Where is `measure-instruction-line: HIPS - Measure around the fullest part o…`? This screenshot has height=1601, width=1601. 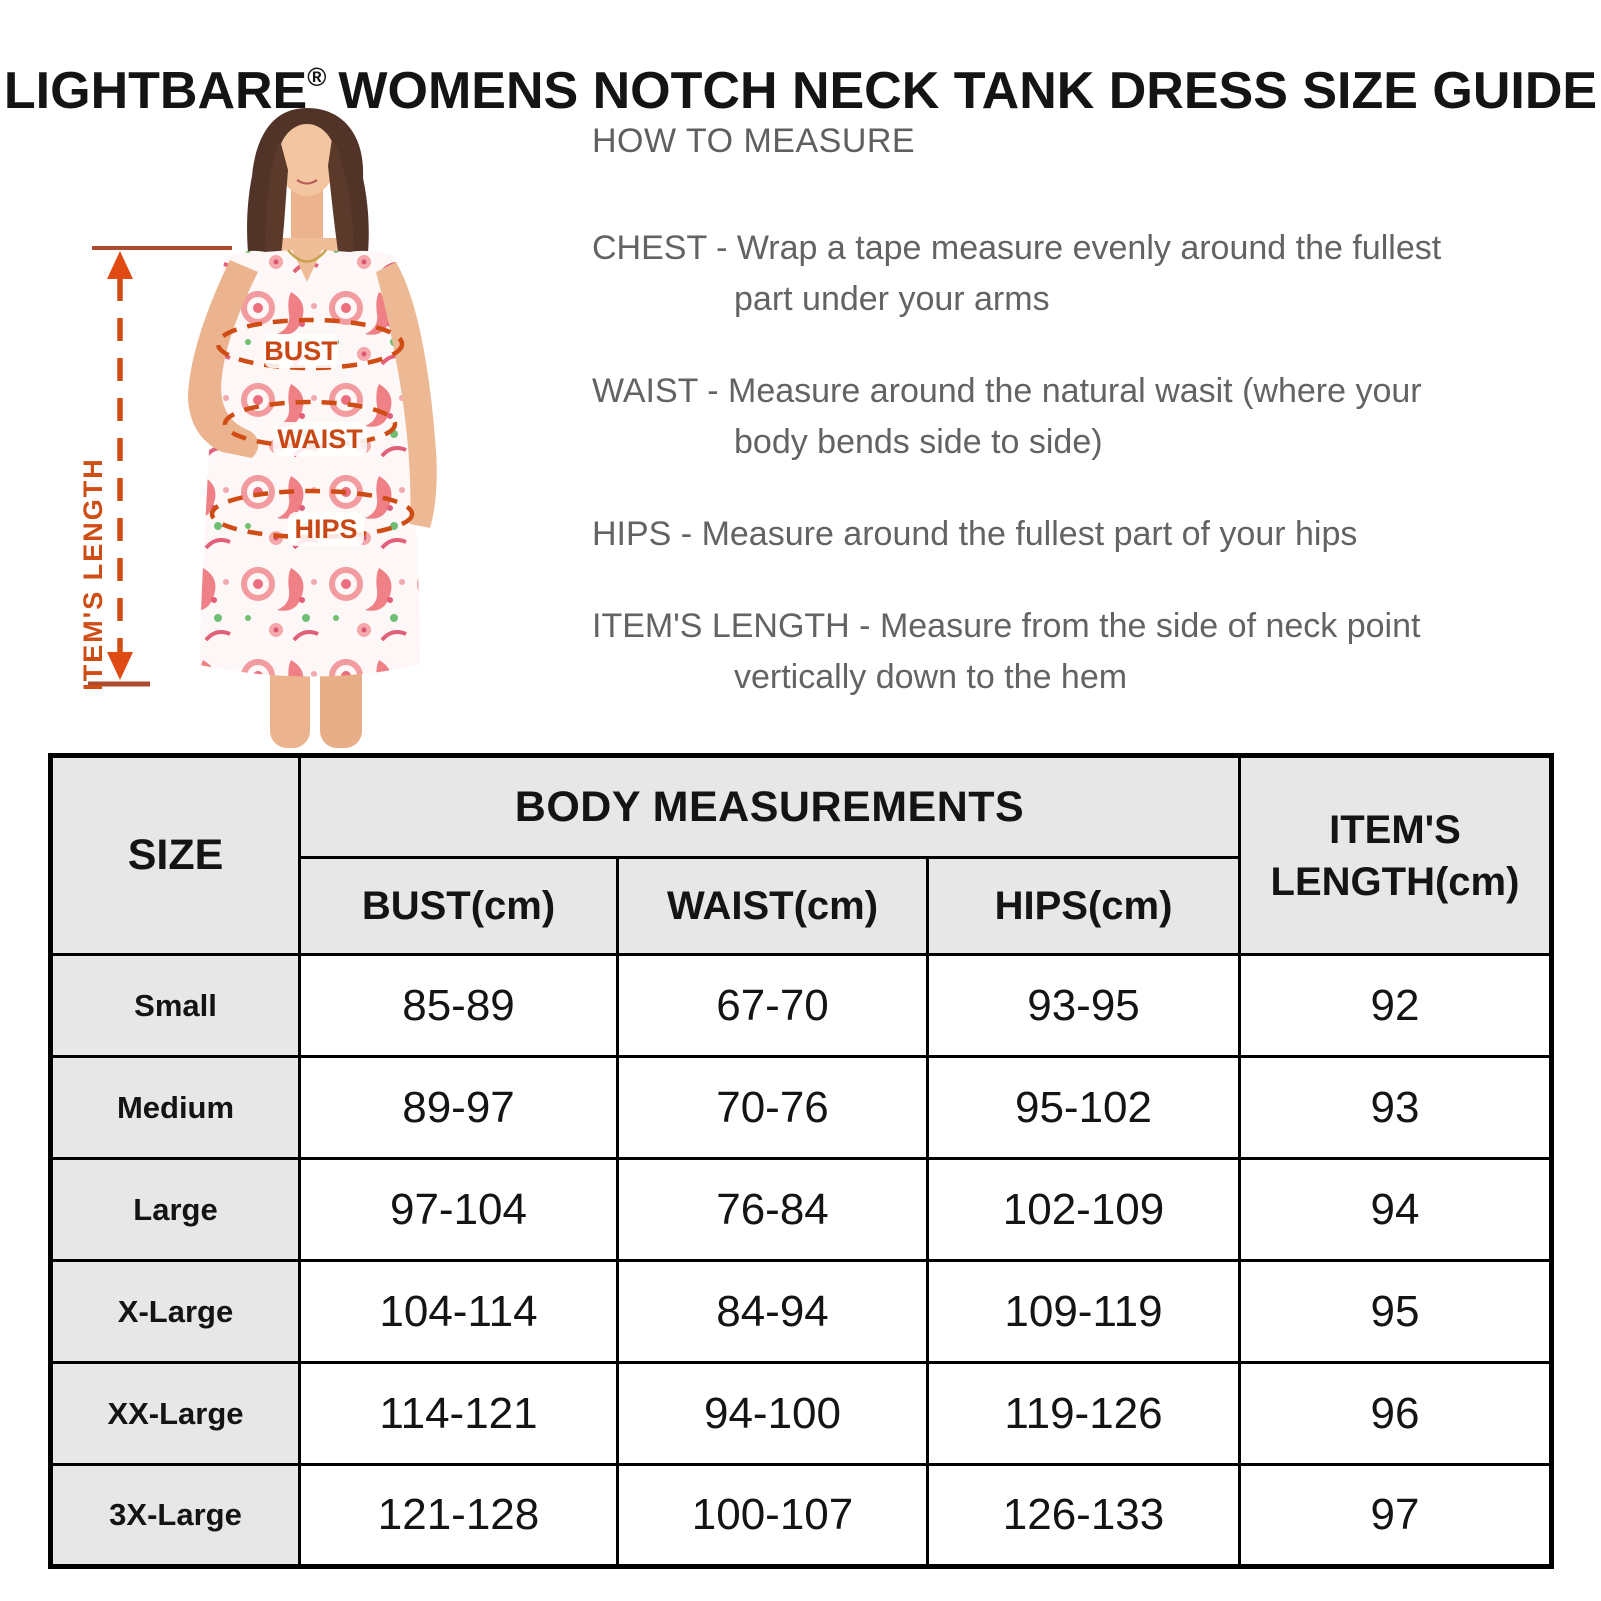
measure-instruction-line: HIPS - Measure around the fullest part o… is located at coordinates (975, 534).